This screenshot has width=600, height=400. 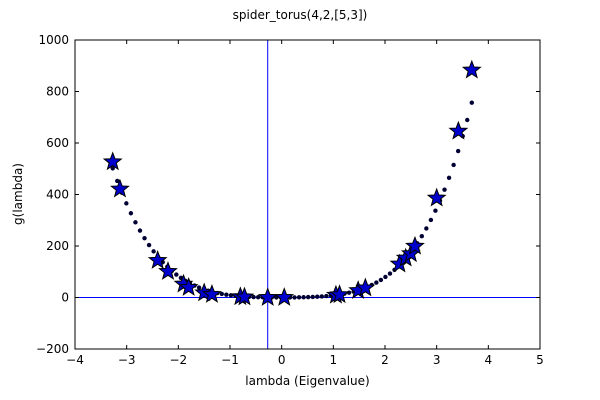 What do you see at coordinates (53, 40) in the screenshot?
I see `y-tick-label: 1000` at bounding box center [53, 40].